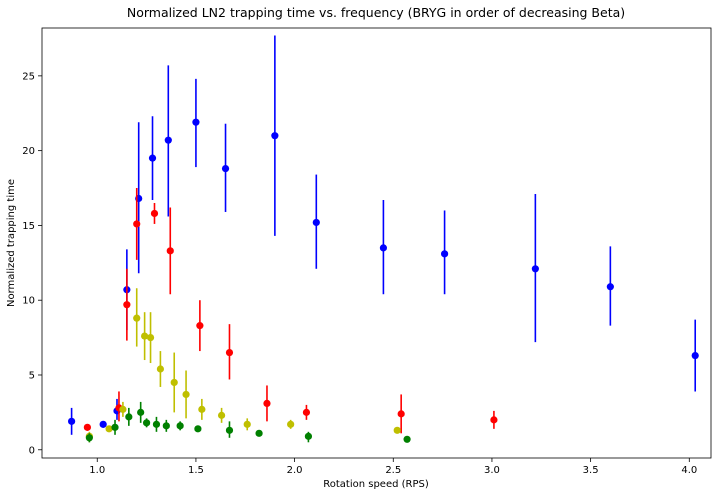  I want to click on y-tick-label: 15, so click(28, 226).